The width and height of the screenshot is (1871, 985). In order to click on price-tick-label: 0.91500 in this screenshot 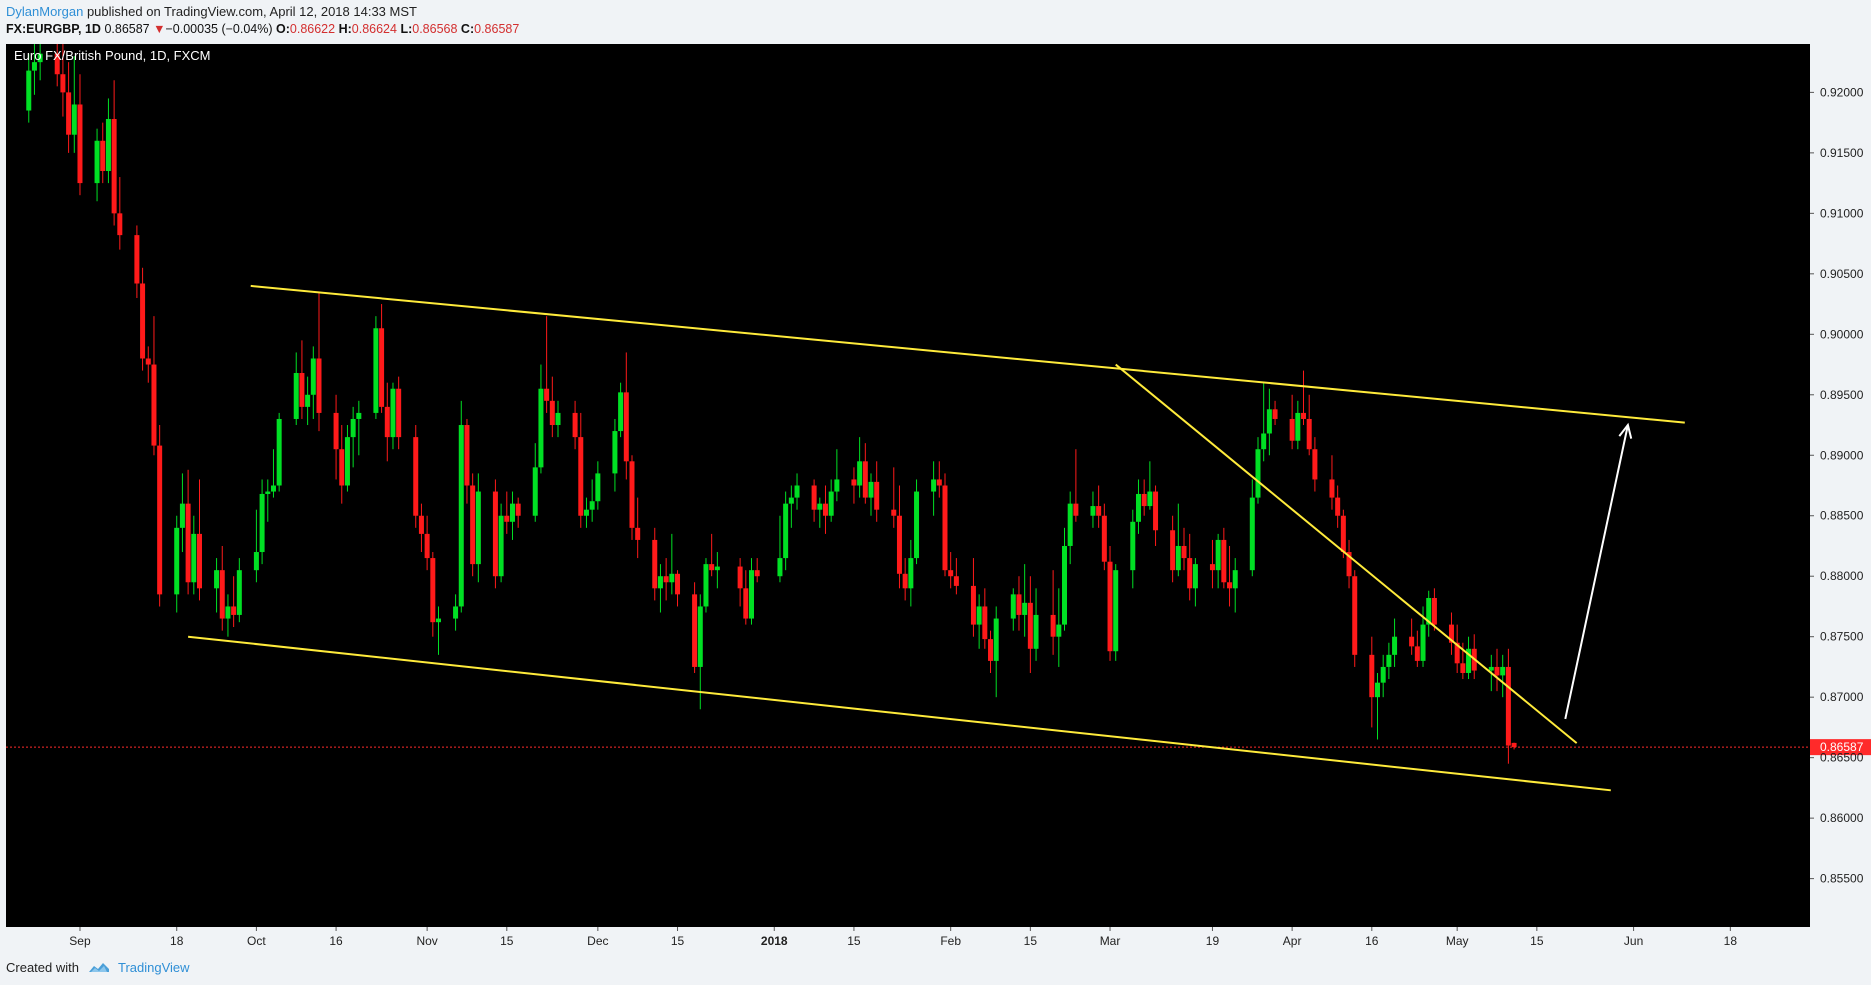, I will do `click(1842, 153)`.